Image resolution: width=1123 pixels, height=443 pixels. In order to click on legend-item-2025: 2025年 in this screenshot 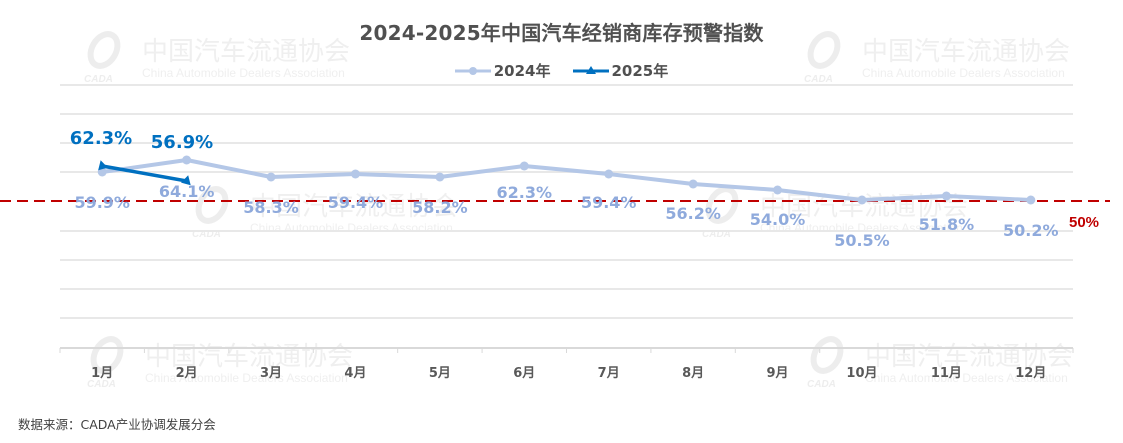, I will do `click(620, 70)`.